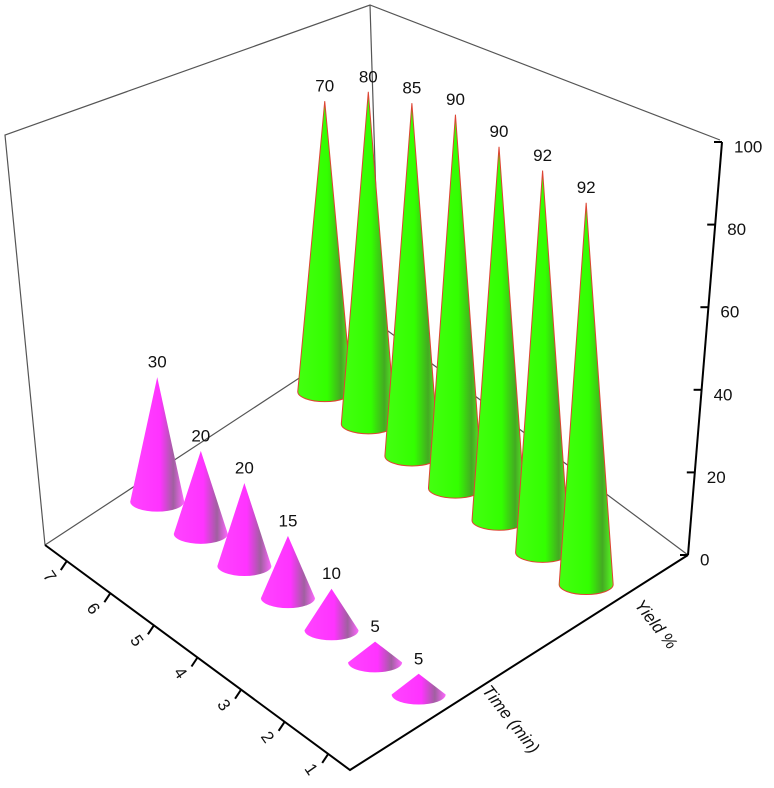 The image size is (774, 788). Describe the element at coordinates (411, 88) in the screenshot. I see `value-label: 85` at that location.